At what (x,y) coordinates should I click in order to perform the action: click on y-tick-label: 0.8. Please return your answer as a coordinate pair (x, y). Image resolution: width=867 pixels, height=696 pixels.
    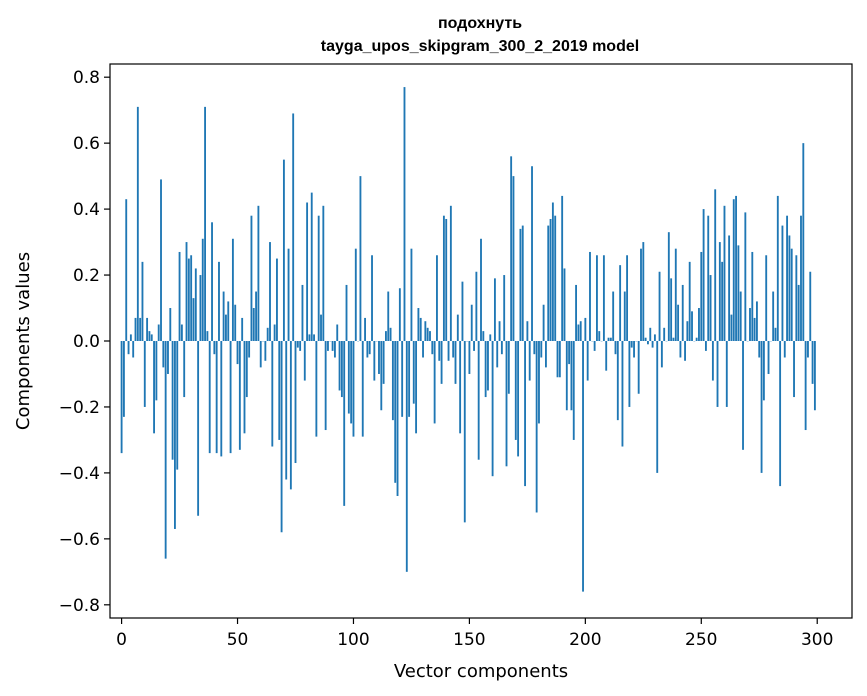
    Looking at the image, I should click on (86, 78).